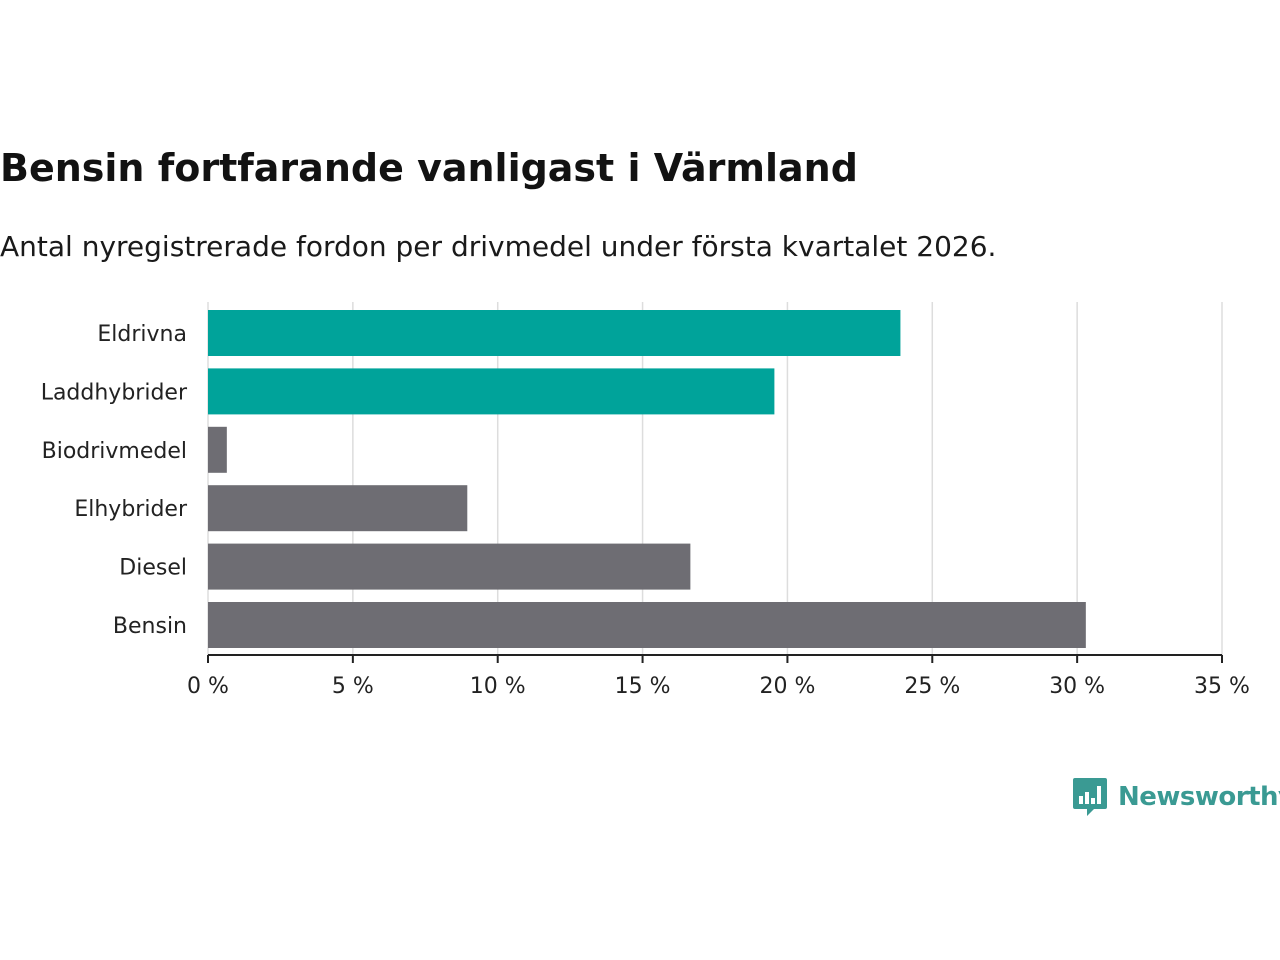  I want to click on x-tick-label-10: 10 %, so click(498, 686).